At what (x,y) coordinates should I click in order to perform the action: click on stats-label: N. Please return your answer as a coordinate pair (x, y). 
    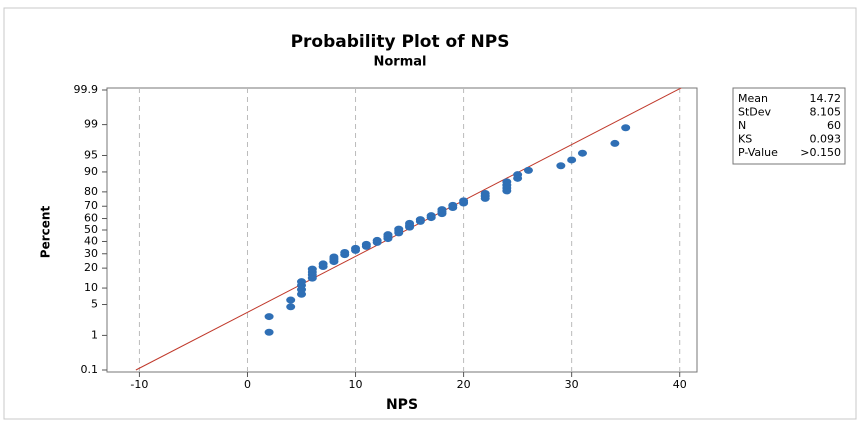
    Looking at the image, I should click on (742, 125).